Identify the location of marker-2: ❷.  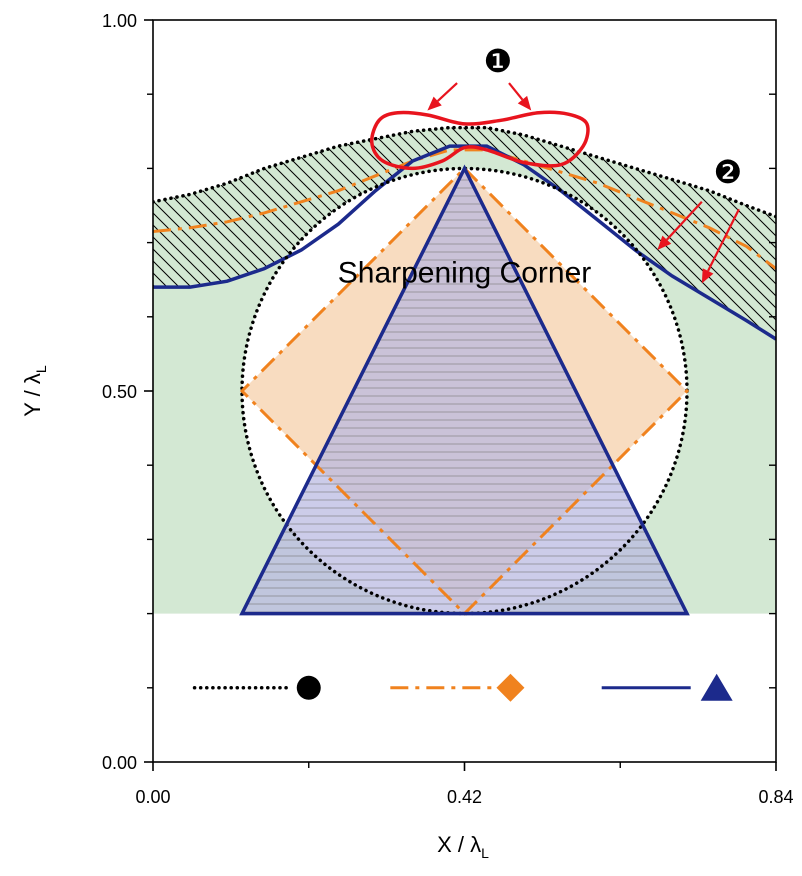
(727, 172).